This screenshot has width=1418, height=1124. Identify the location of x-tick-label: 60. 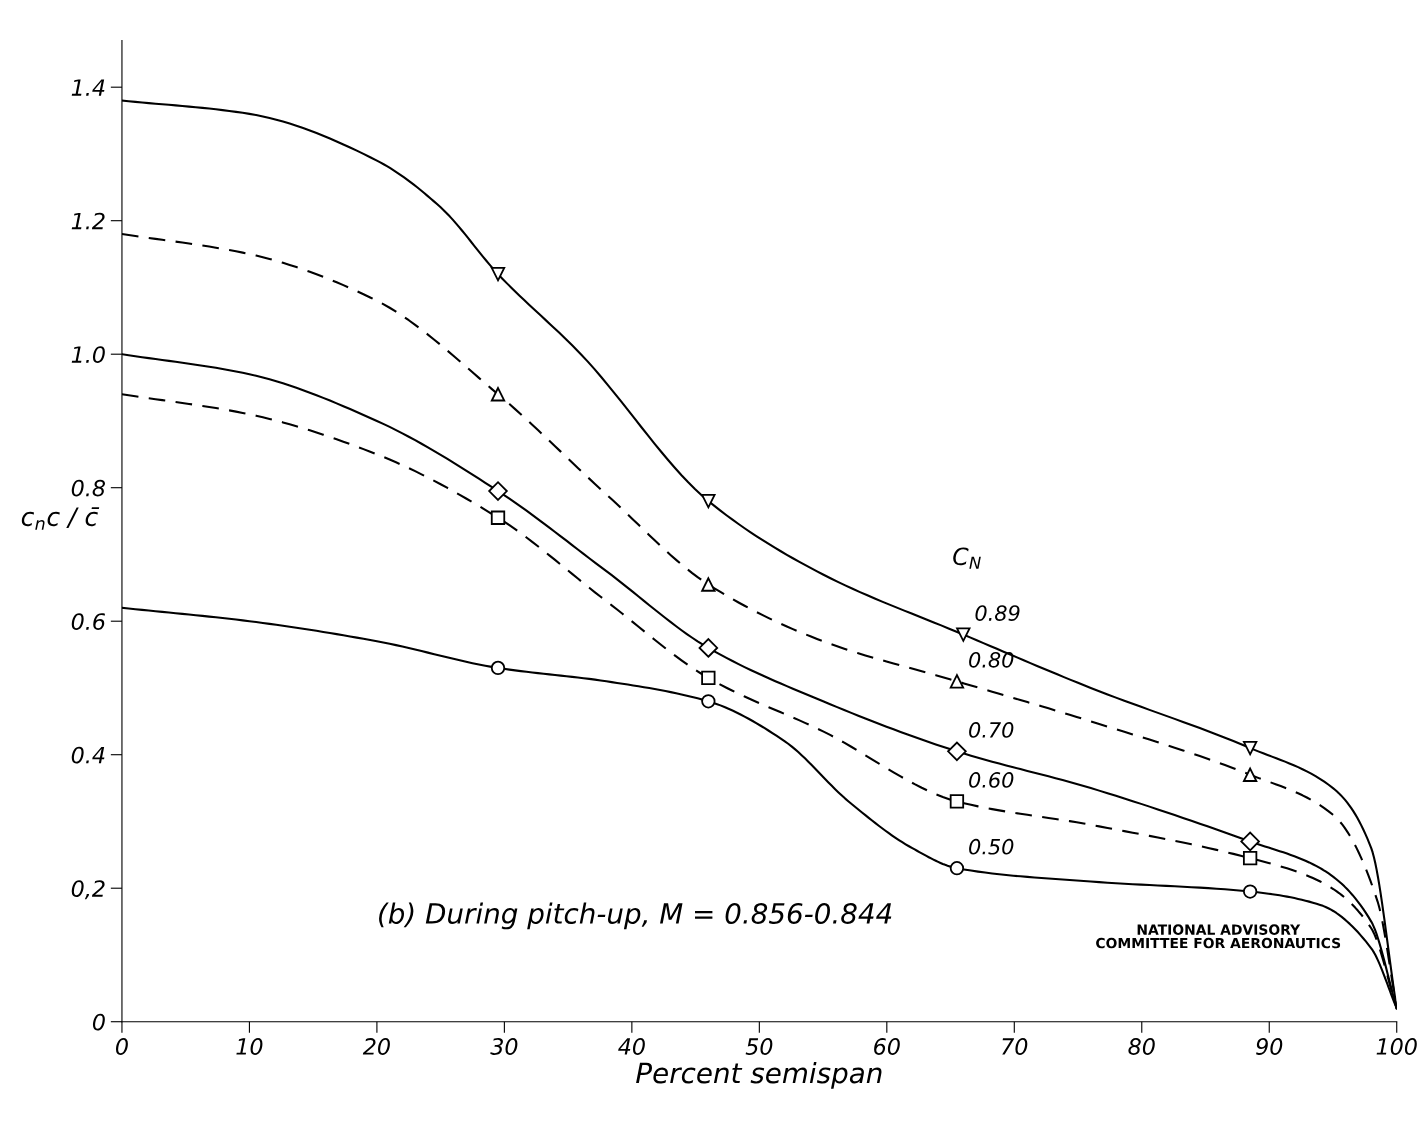
(887, 1046).